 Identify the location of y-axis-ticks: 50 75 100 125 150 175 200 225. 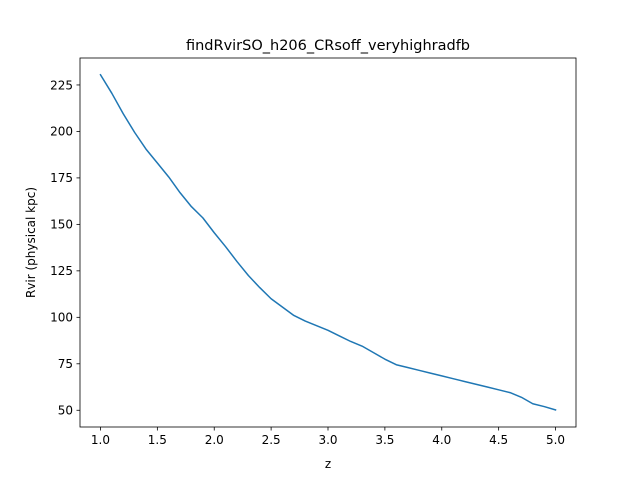
(65, 248).